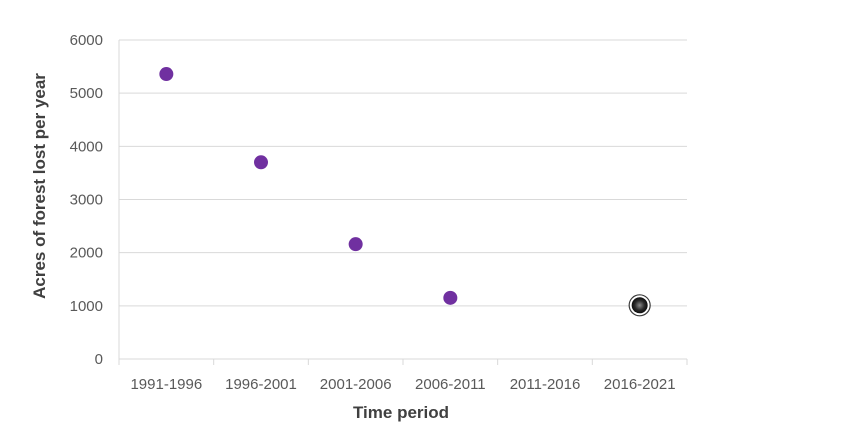  Describe the element at coordinates (86, 253) in the screenshot. I see `y-tick-label: 2000` at that location.